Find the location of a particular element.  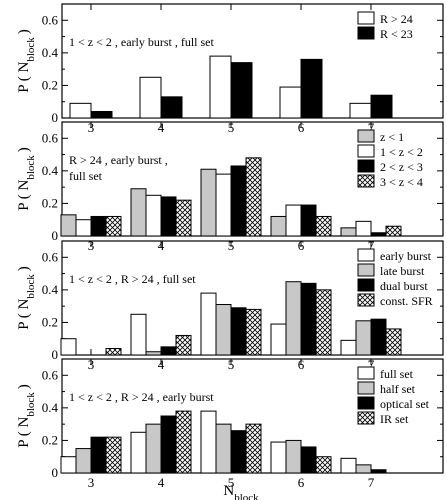

x-tick-label: 5 is located at coordinates (231, 482).